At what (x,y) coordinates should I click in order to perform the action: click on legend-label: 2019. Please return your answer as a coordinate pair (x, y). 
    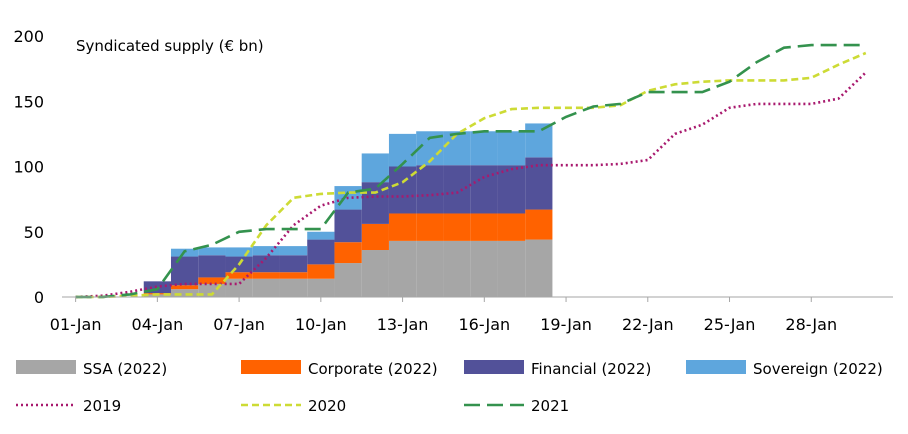
    Looking at the image, I should click on (102, 406).